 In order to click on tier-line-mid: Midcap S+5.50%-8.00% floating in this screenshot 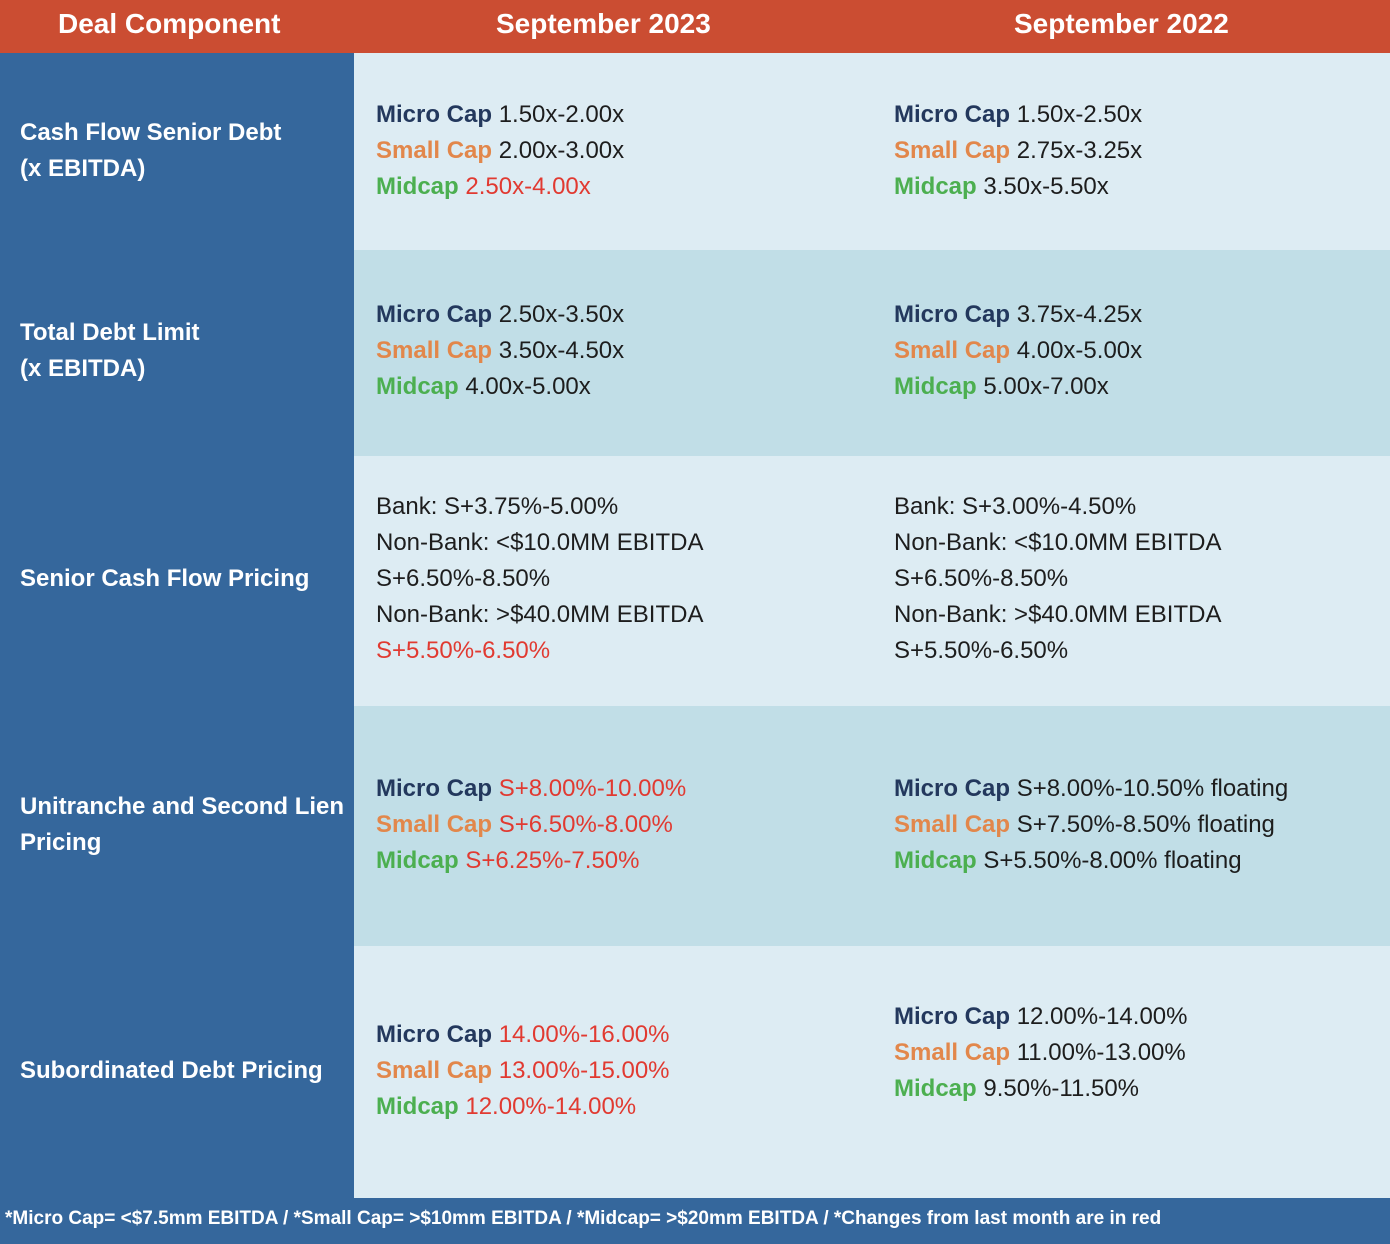, I will do `click(1091, 861)`.